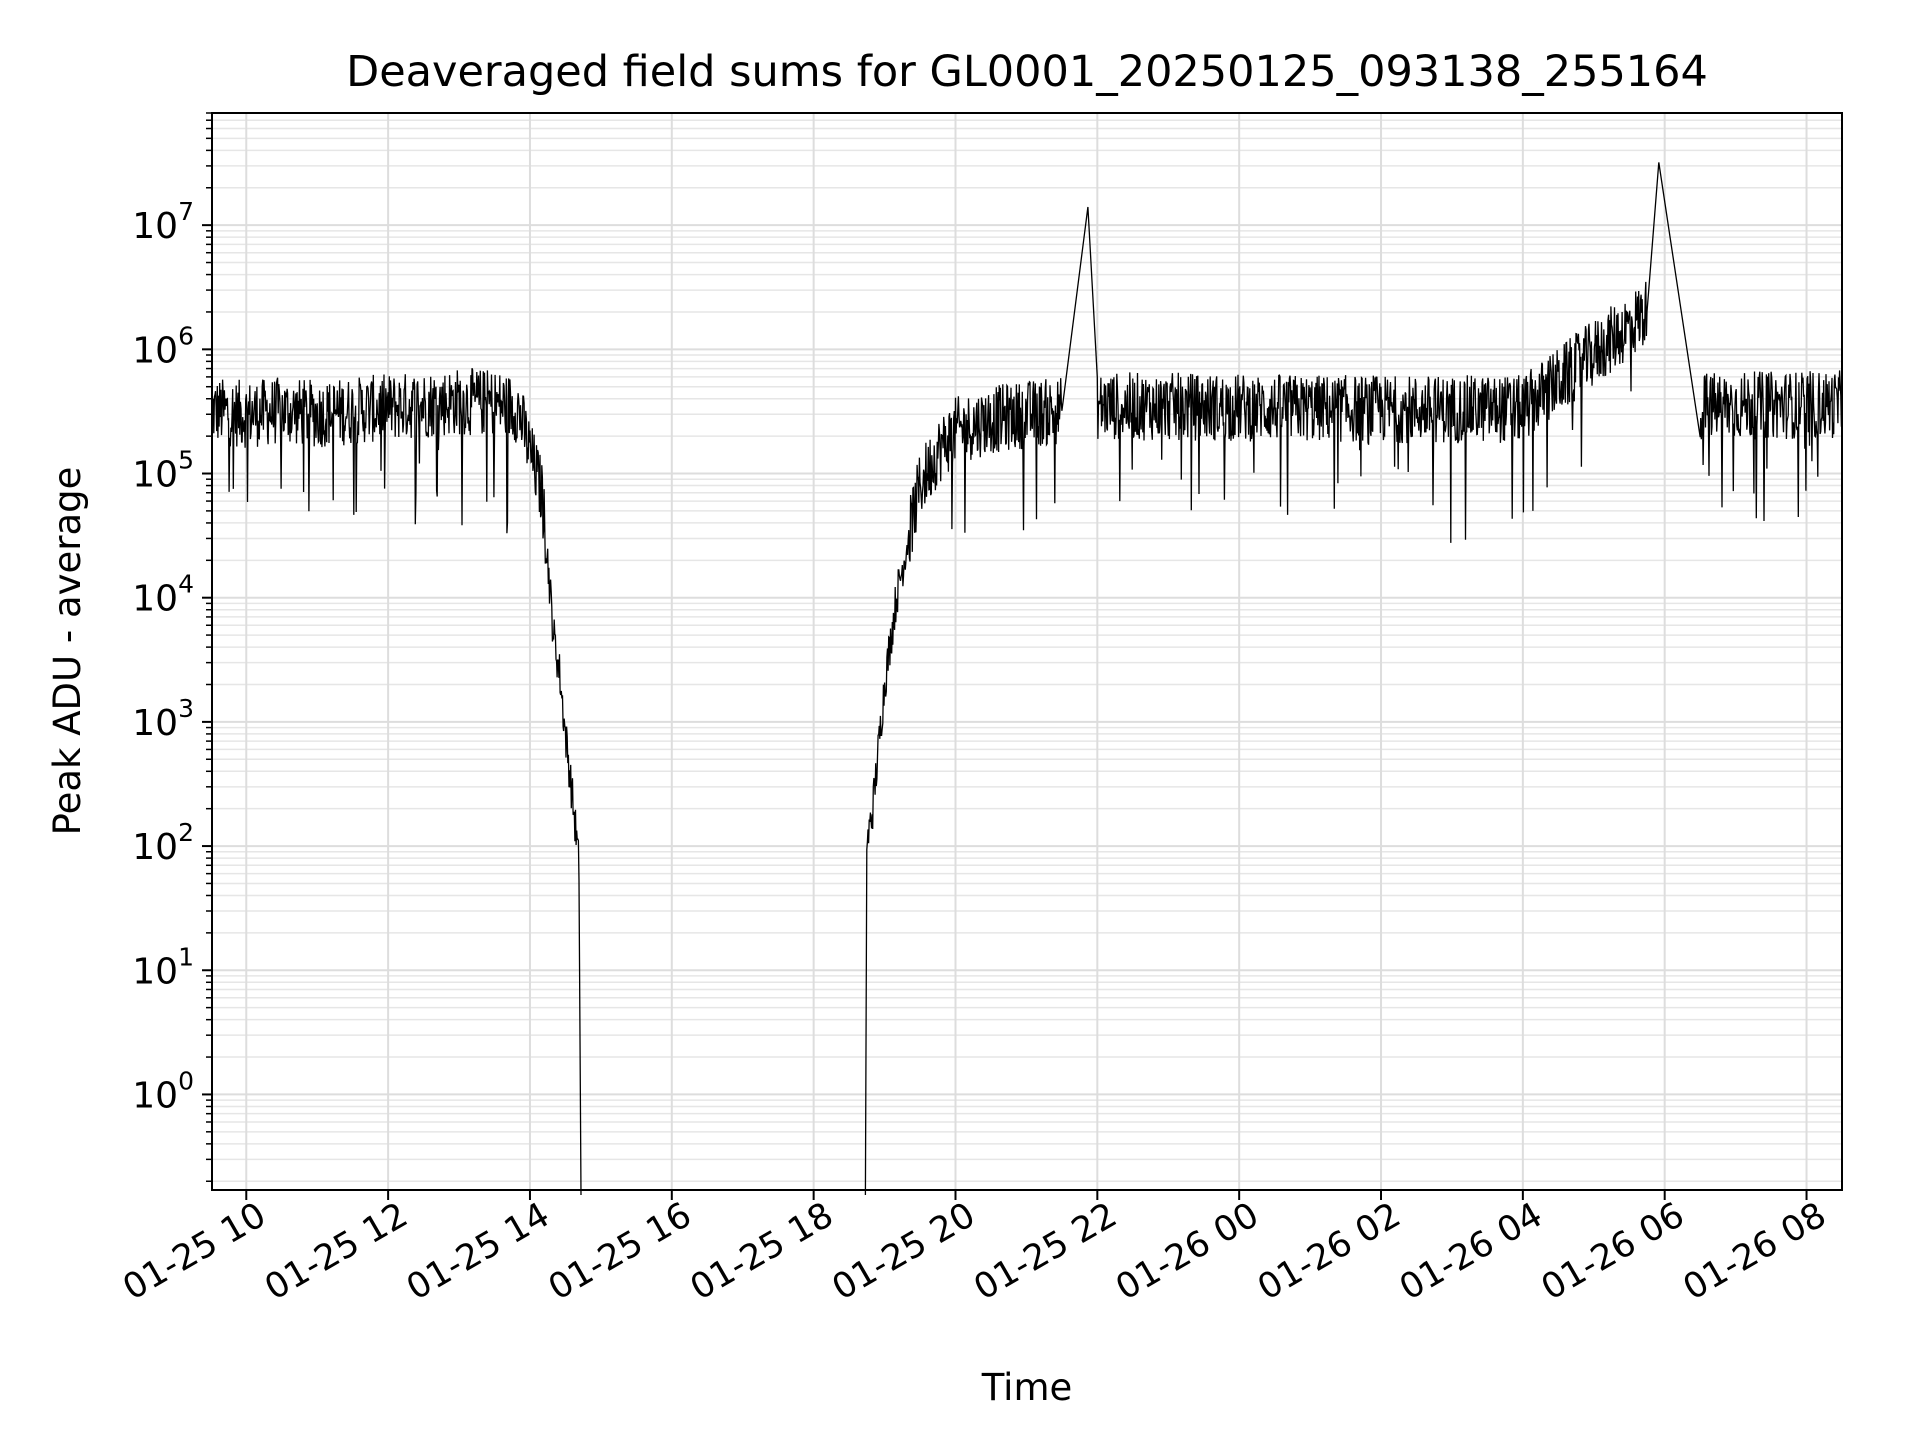 The width and height of the screenshot is (1920, 1440). I want to click on y-tick-label: 10⁵, so click(163, 471).